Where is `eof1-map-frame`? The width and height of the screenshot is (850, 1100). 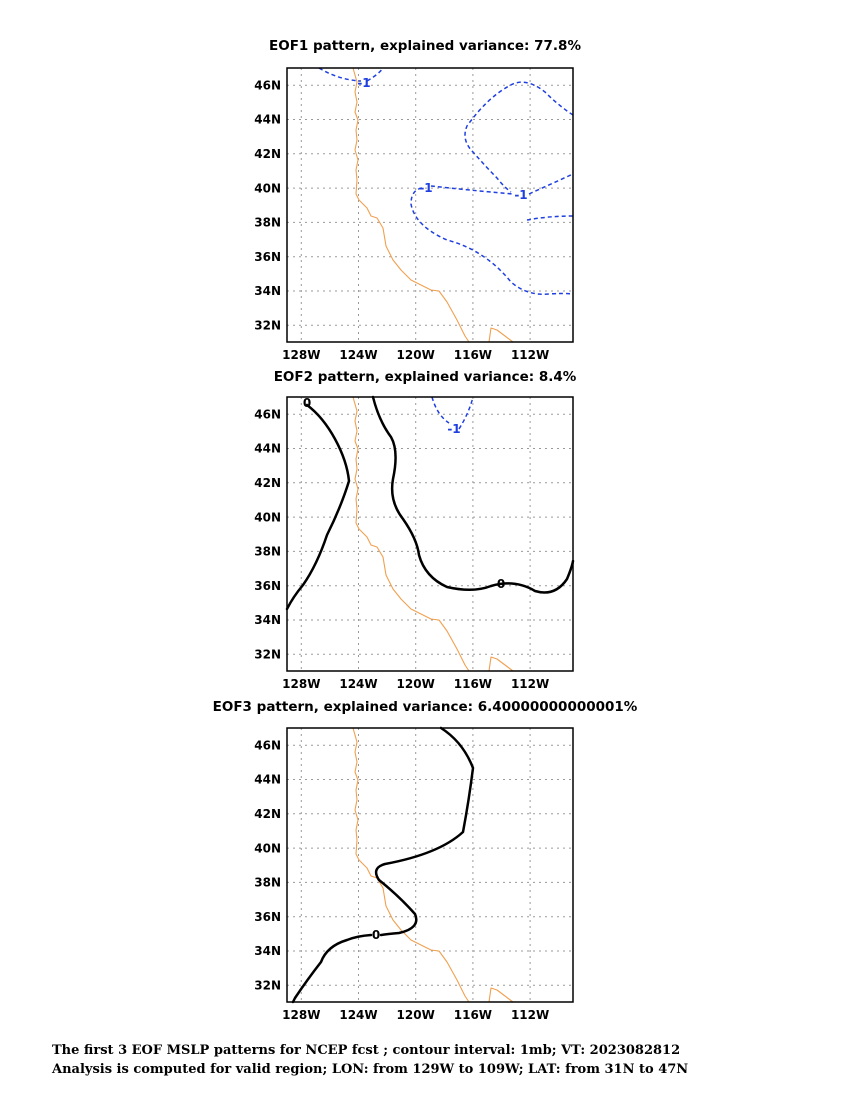
eof1-map-frame is located at coordinates (430, 205).